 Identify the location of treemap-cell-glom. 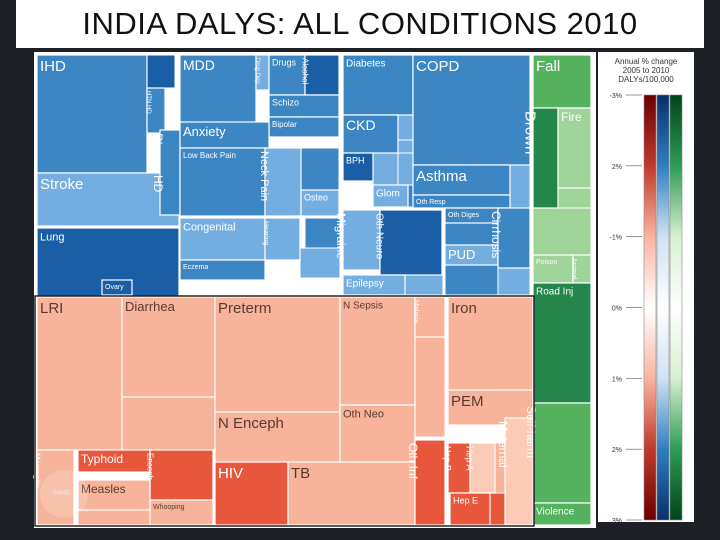
(390, 196).